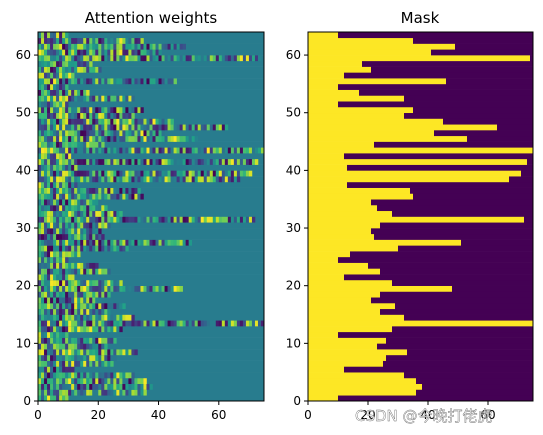 Image resolution: width=543 pixels, height=435 pixels. What do you see at coordinates (367, 415) in the screenshot?
I see `x-tick-label: 20` at bounding box center [367, 415].